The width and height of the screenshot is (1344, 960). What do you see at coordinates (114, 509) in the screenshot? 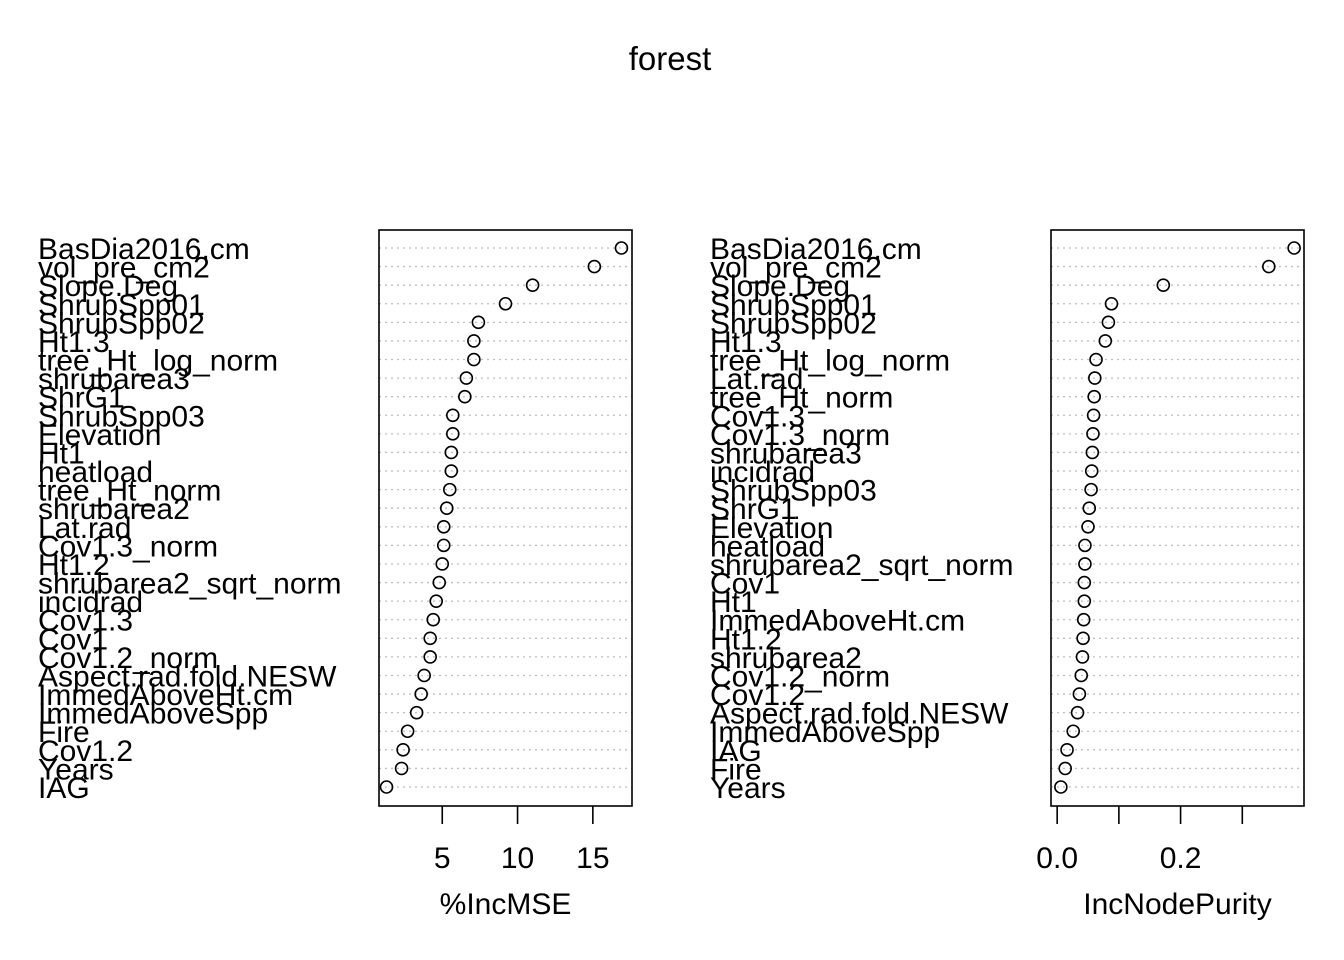
I see `category-label: shrubarea2` at bounding box center [114, 509].